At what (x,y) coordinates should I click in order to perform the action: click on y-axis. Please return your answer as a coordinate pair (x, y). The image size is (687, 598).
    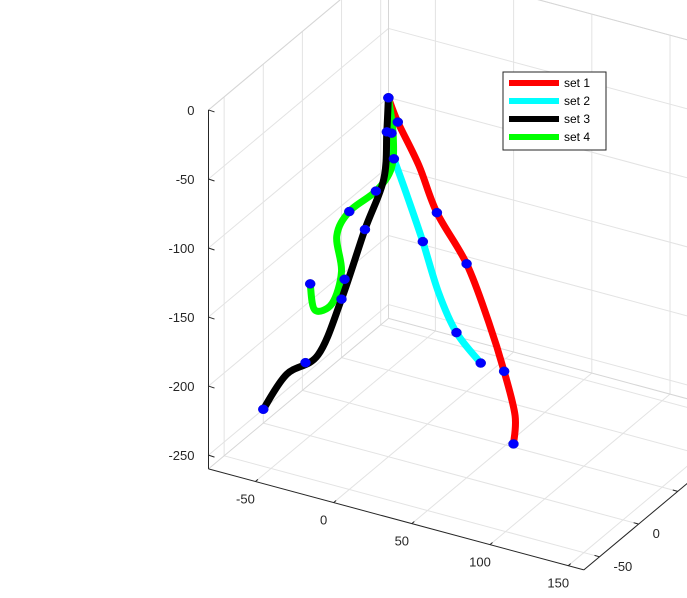
    Looking at the image, I should click on (635, 526).